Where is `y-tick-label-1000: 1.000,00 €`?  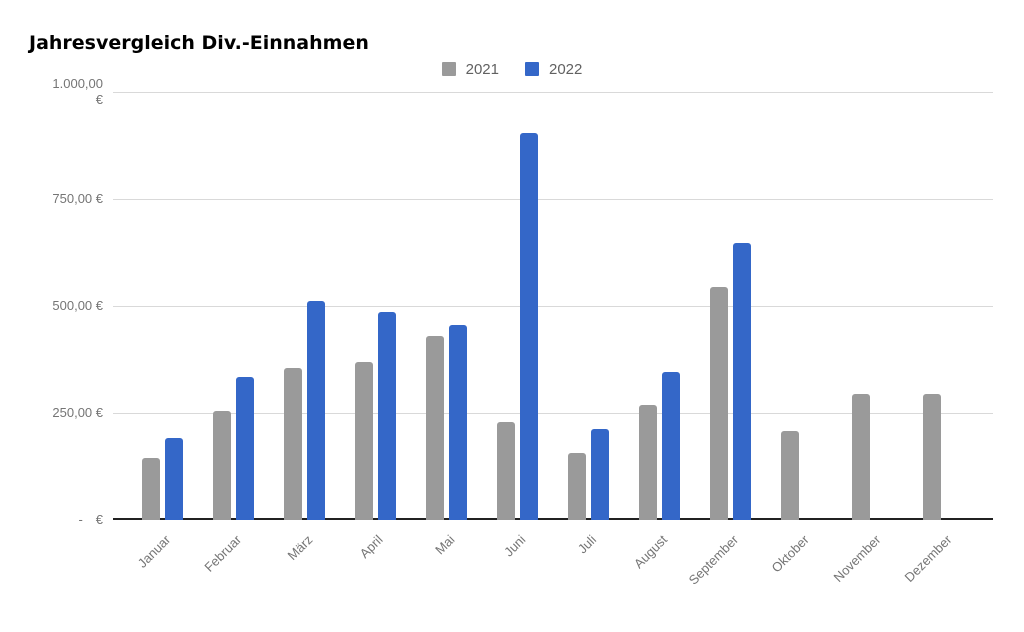
y-tick-label-1000: 1.000,00 € is located at coordinates (77, 91).